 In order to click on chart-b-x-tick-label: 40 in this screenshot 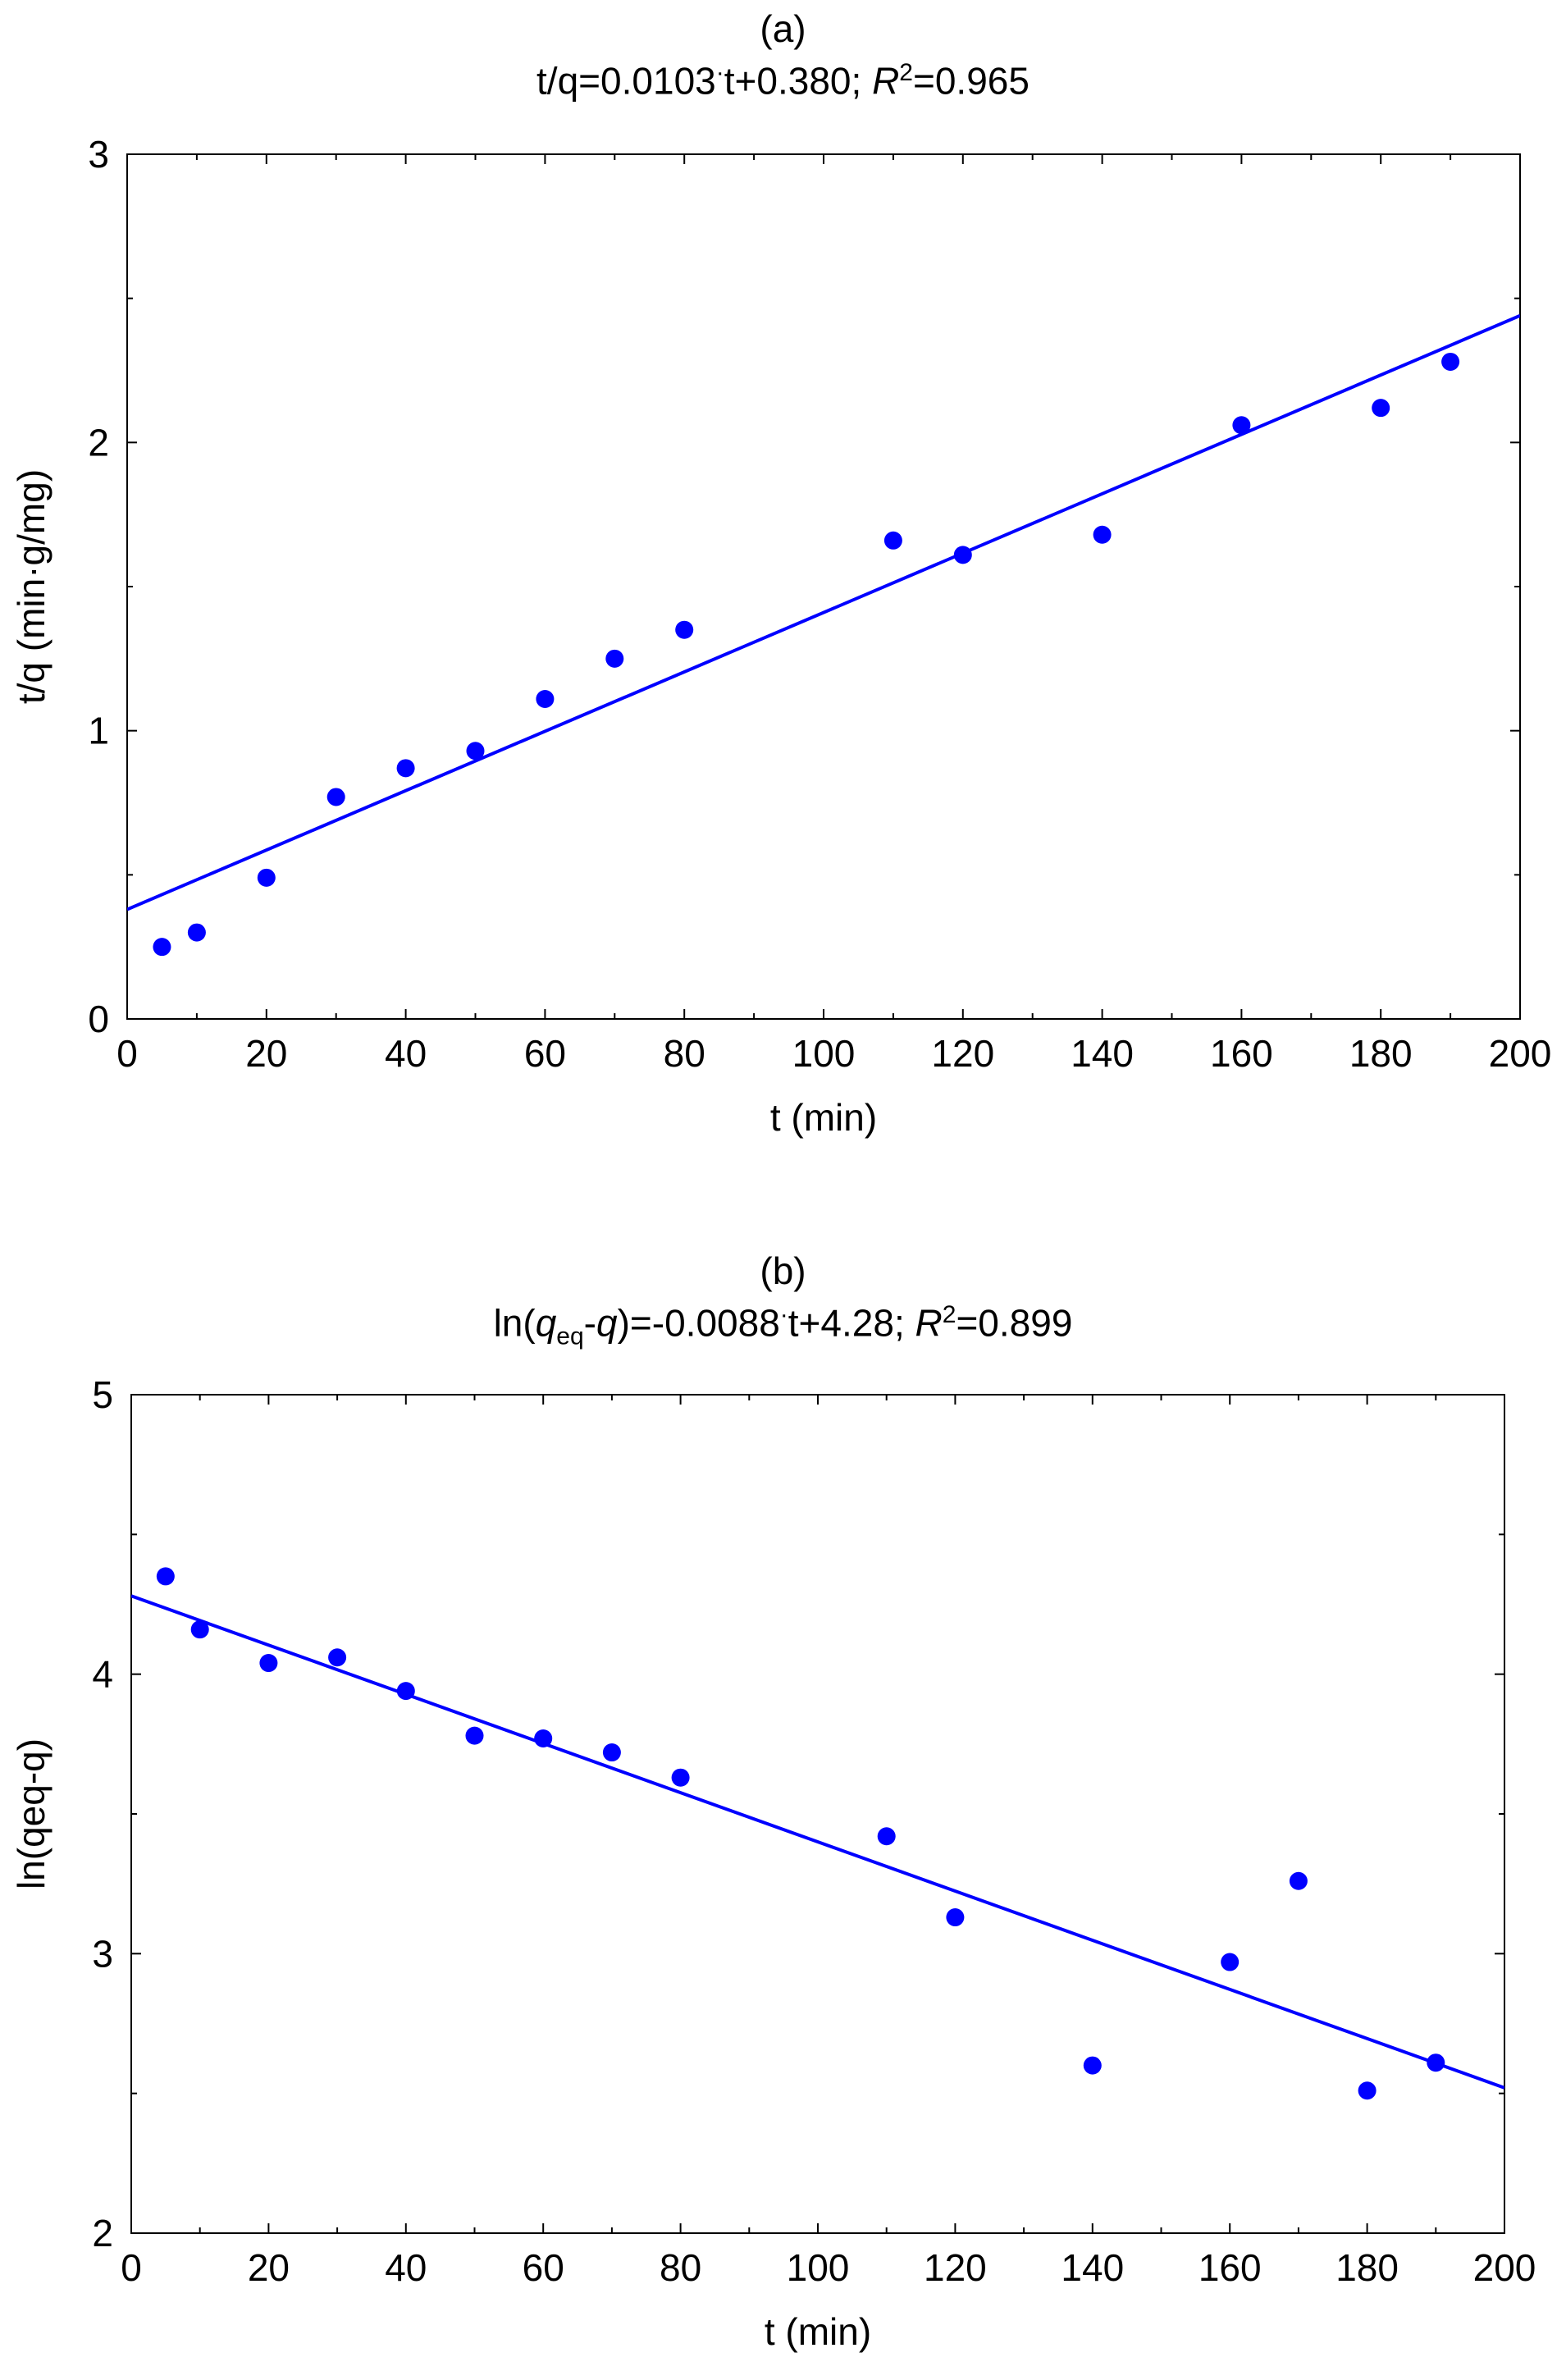, I will do `click(406, 2267)`.